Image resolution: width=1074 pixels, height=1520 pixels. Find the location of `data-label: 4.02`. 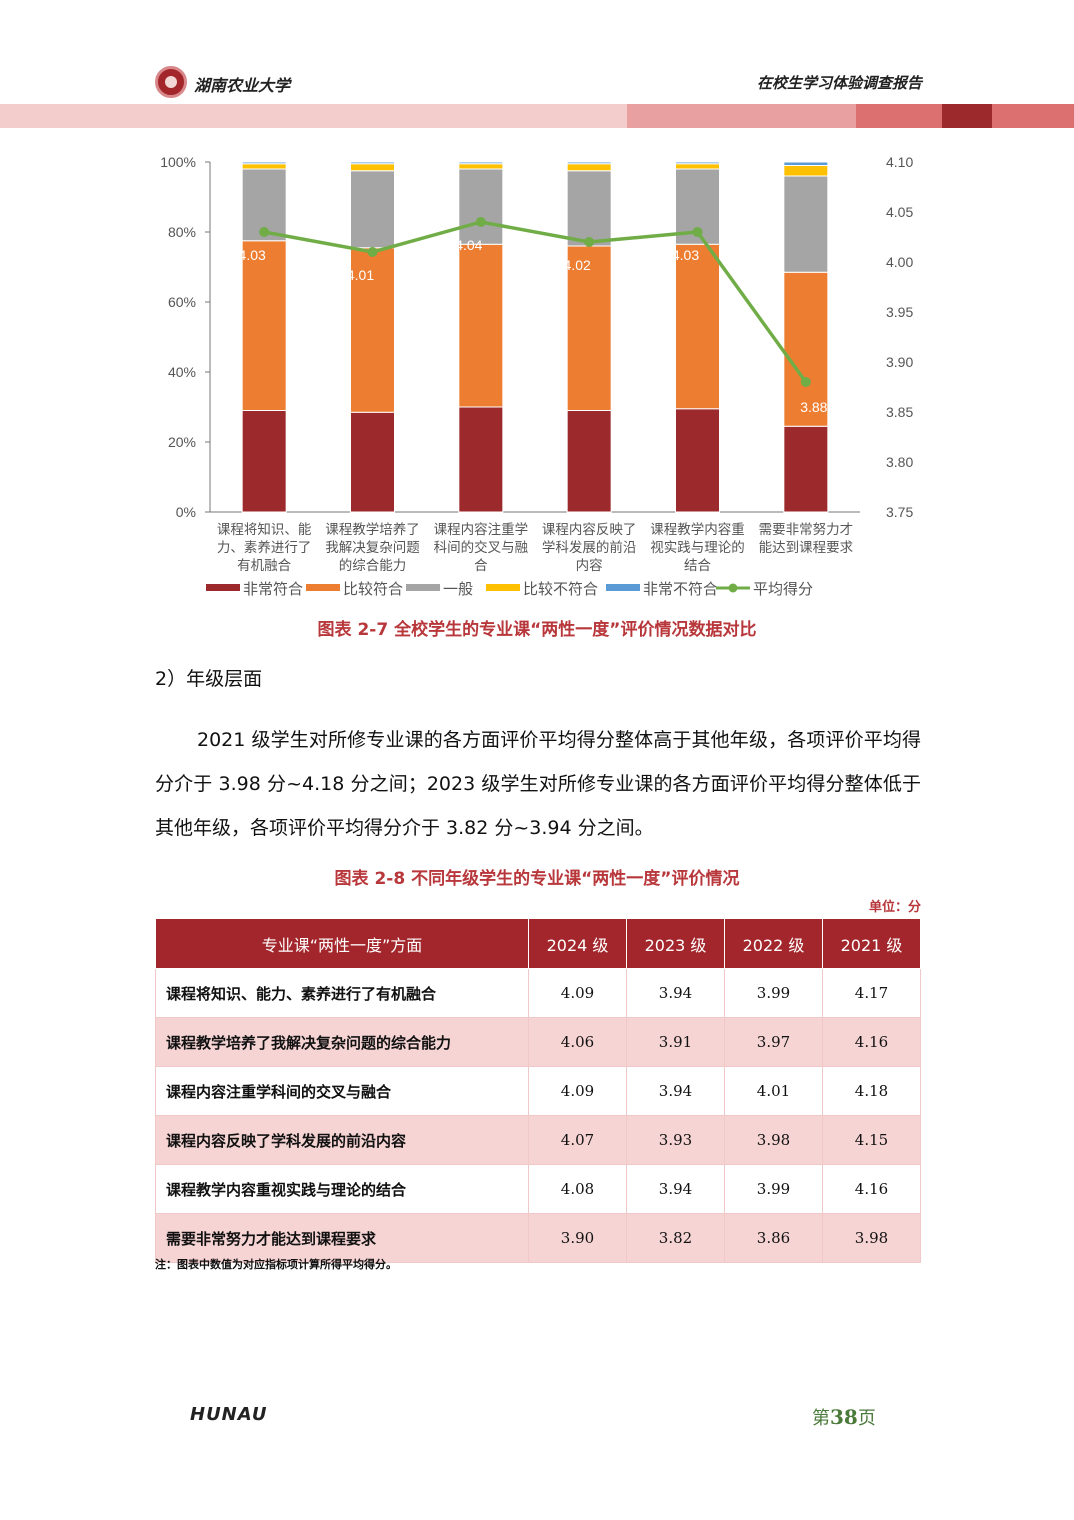

data-label: 4.02 is located at coordinates (577, 265).